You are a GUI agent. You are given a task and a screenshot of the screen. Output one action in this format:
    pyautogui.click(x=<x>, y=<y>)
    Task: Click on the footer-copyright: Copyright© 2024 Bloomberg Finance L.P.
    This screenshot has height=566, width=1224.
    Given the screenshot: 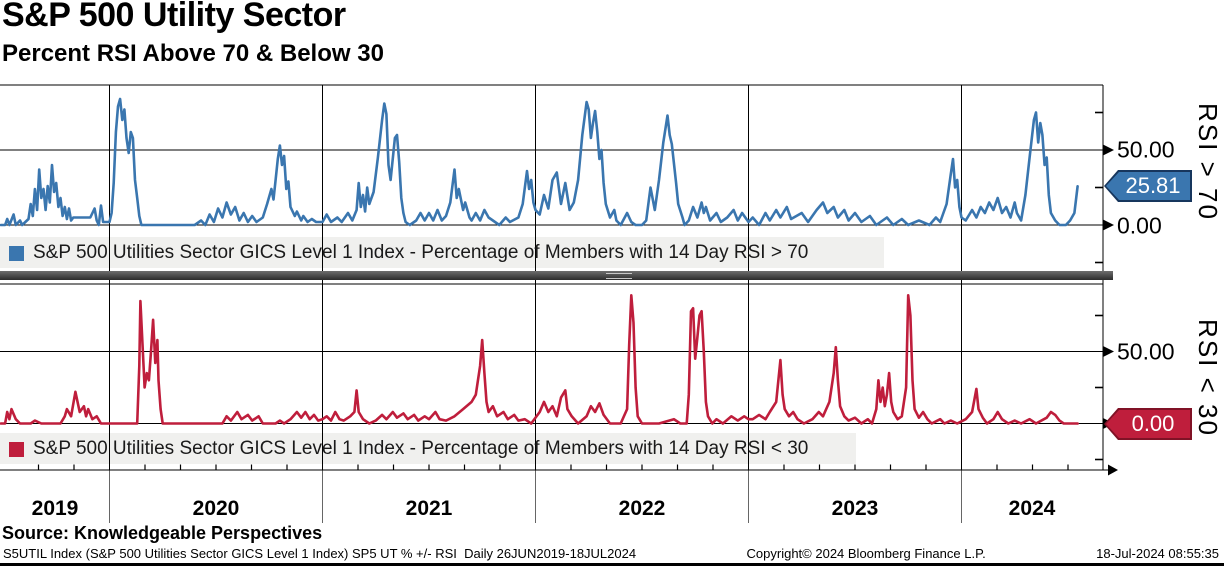 What is the action you would take?
    pyautogui.click(x=866, y=553)
    